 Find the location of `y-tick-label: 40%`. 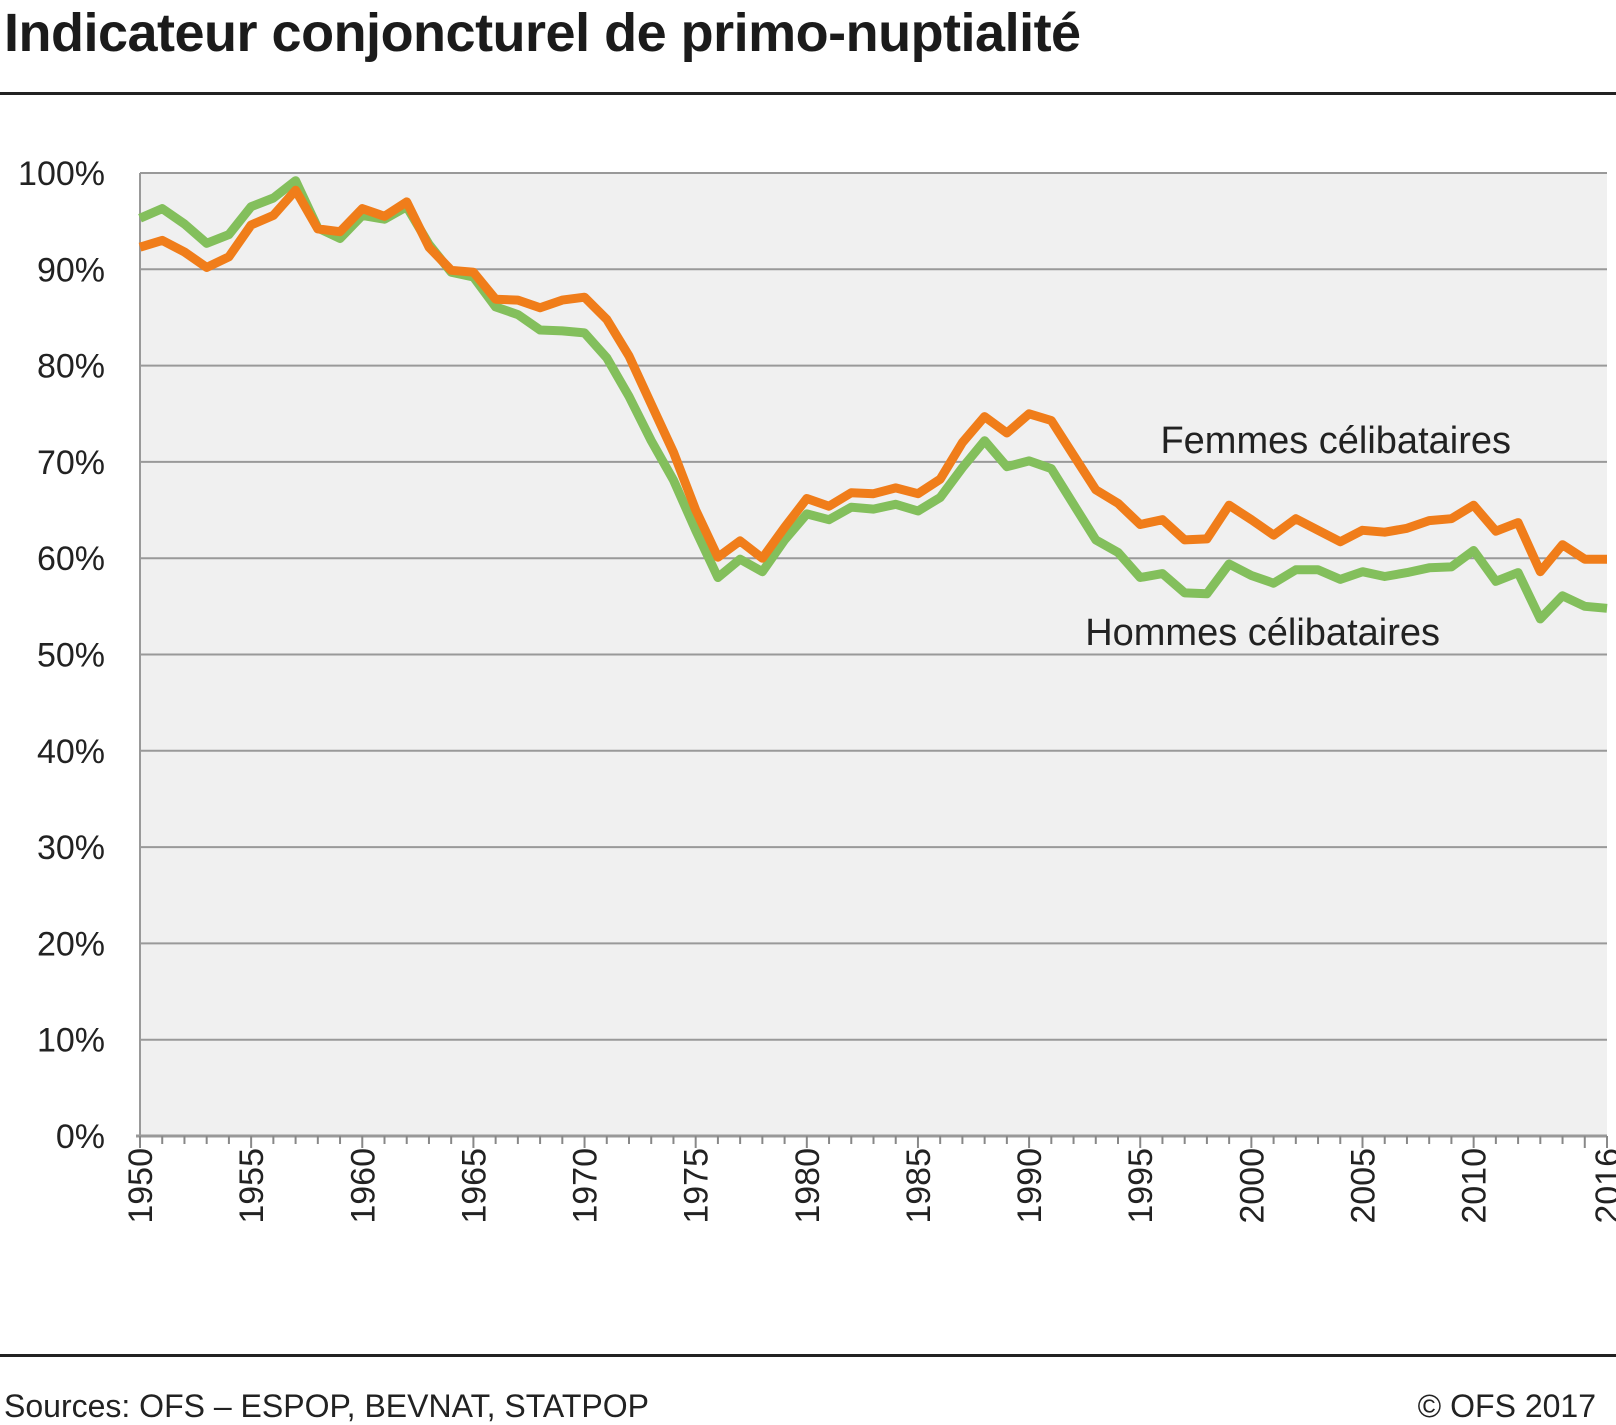

y-tick-label: 40% is located at coordinates (71, 752).